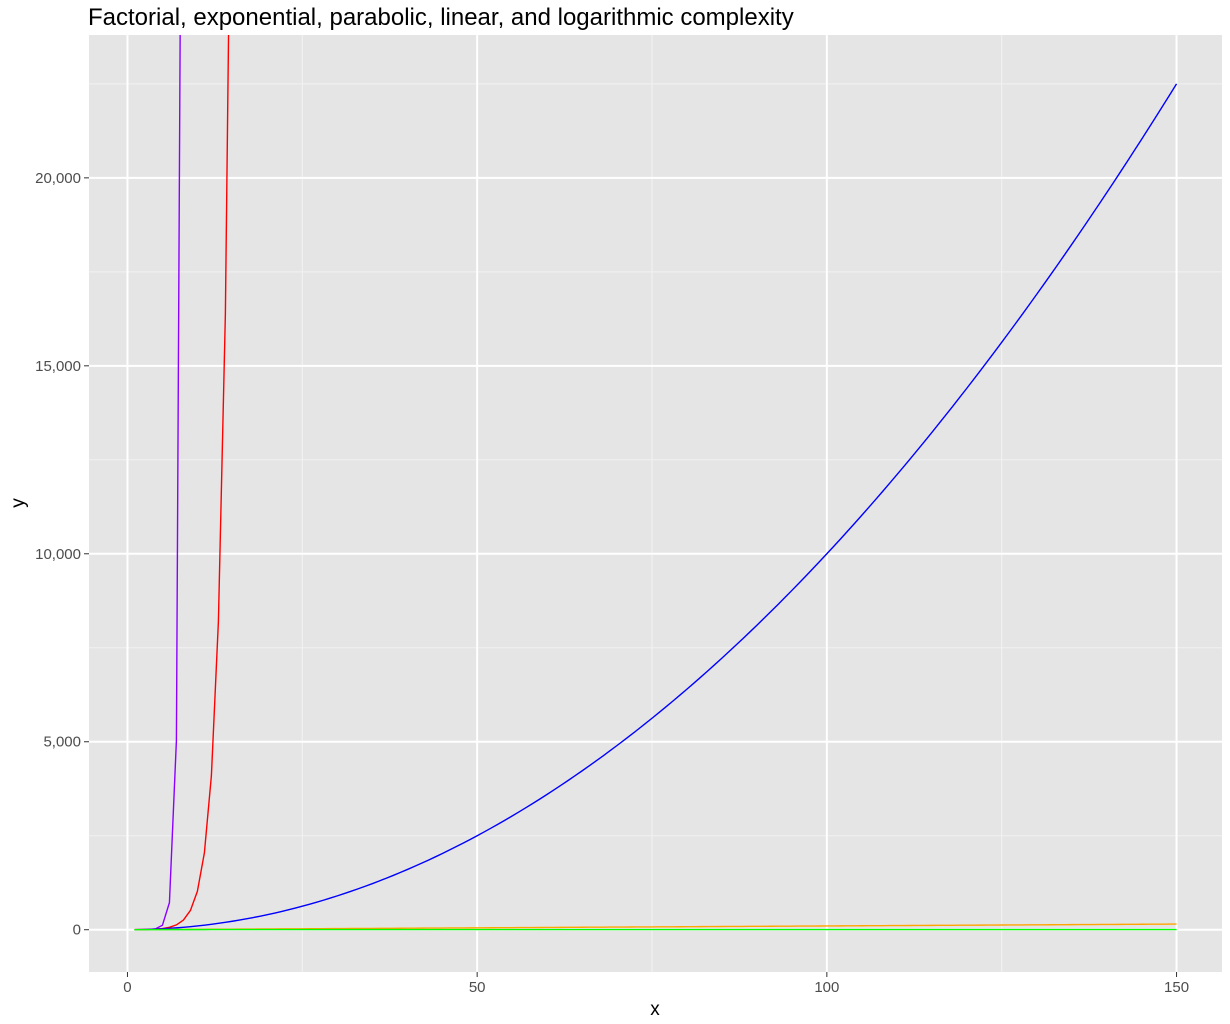  I want to click on x-tick-label: 50, so click(477, 987).